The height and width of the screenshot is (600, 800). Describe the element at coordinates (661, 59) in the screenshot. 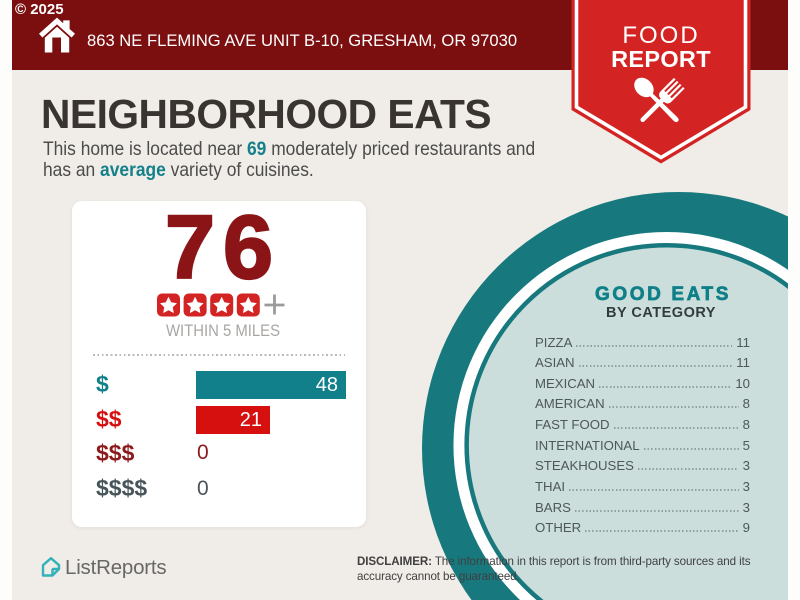

I see `svg-text: REPORT` at that location.